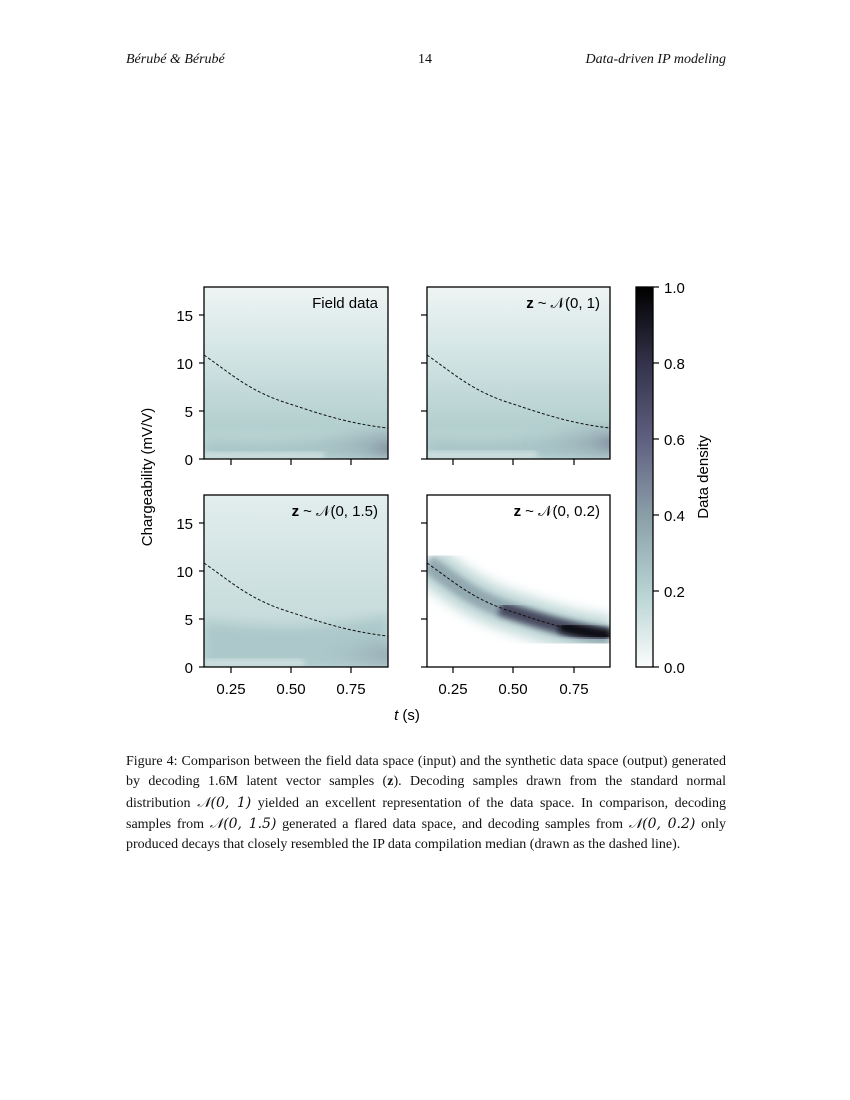  What do you see at coordinates (674, 516) in the screenshot?
I see `cbar-tick-04: 0.4` at bounding box center [674, 516].